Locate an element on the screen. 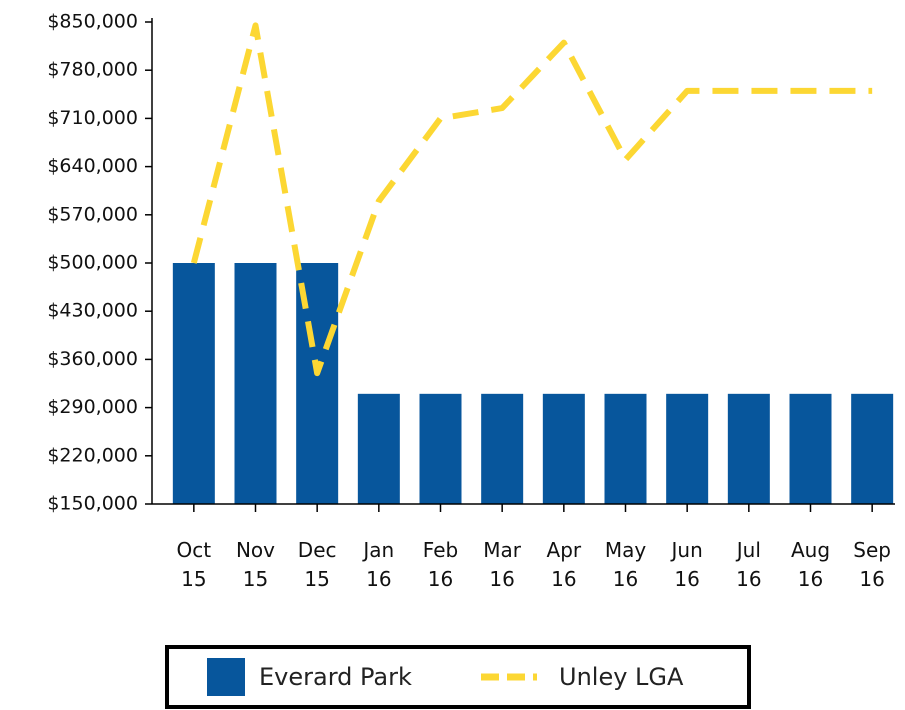 The width and height of the screenshot is (905, 710). x-tick-label: Aug 16 is located at coordinates (810, 564).